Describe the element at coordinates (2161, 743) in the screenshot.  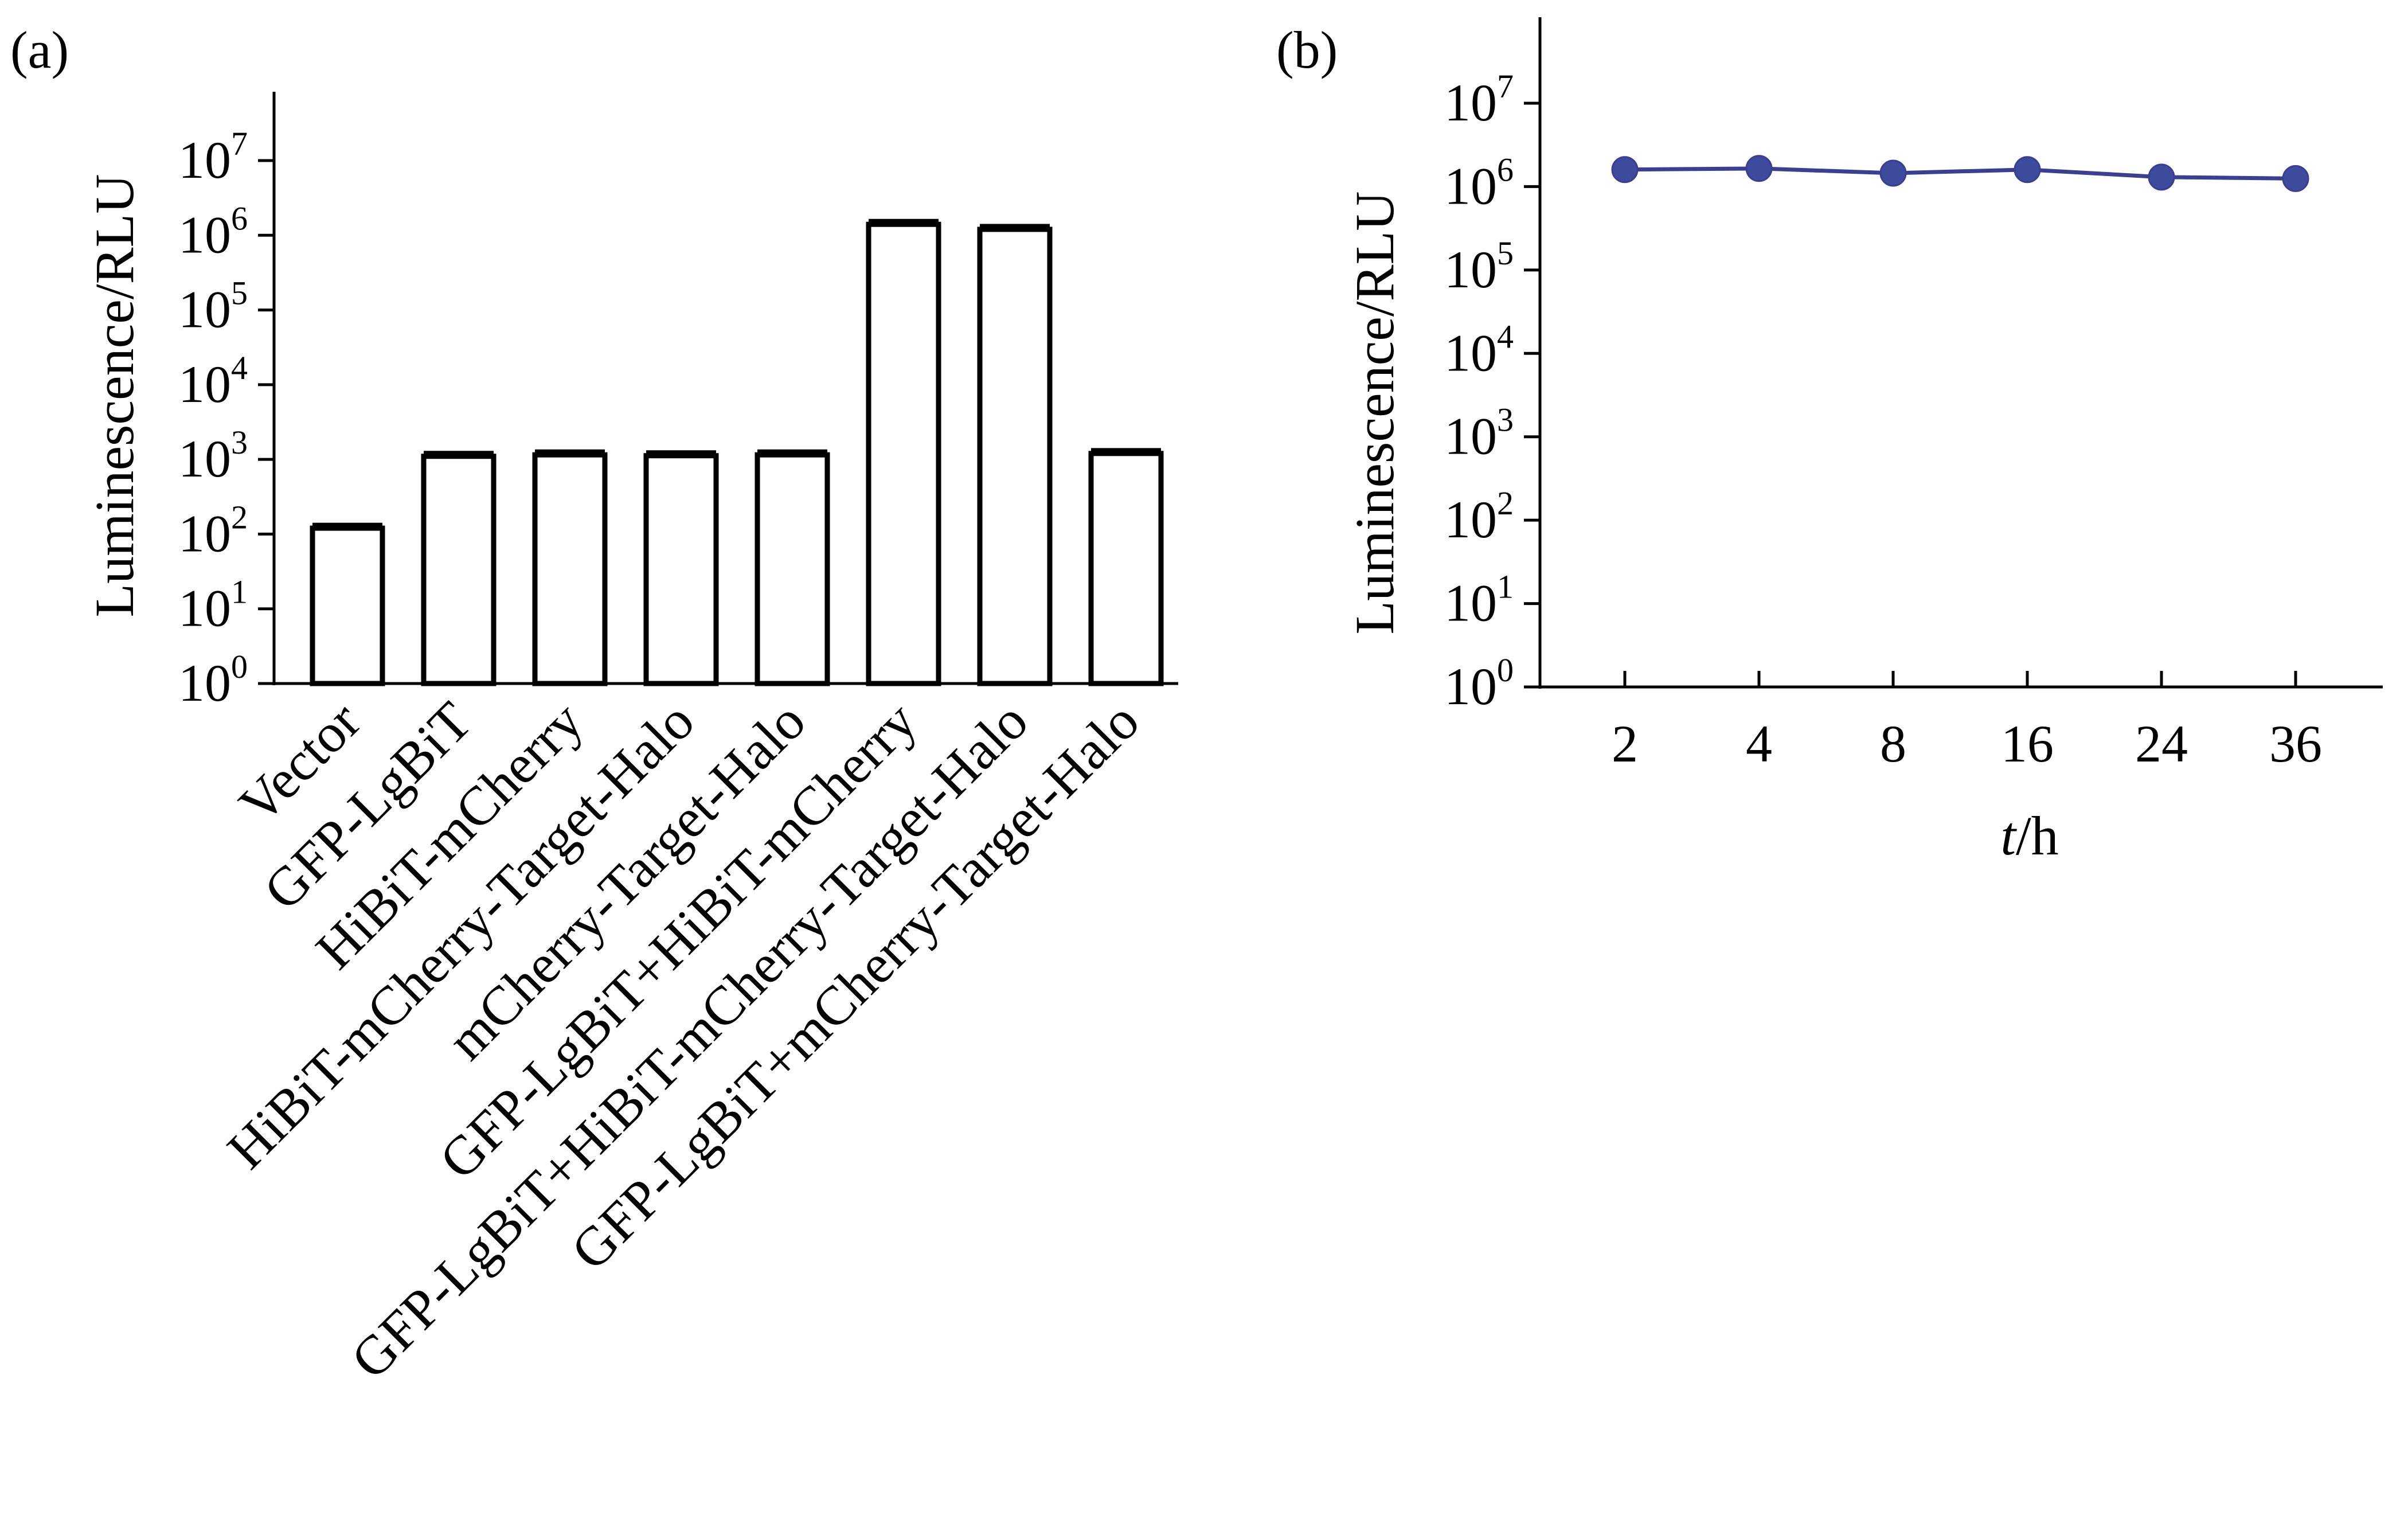
I see `x-tick-label: 24` at that location.